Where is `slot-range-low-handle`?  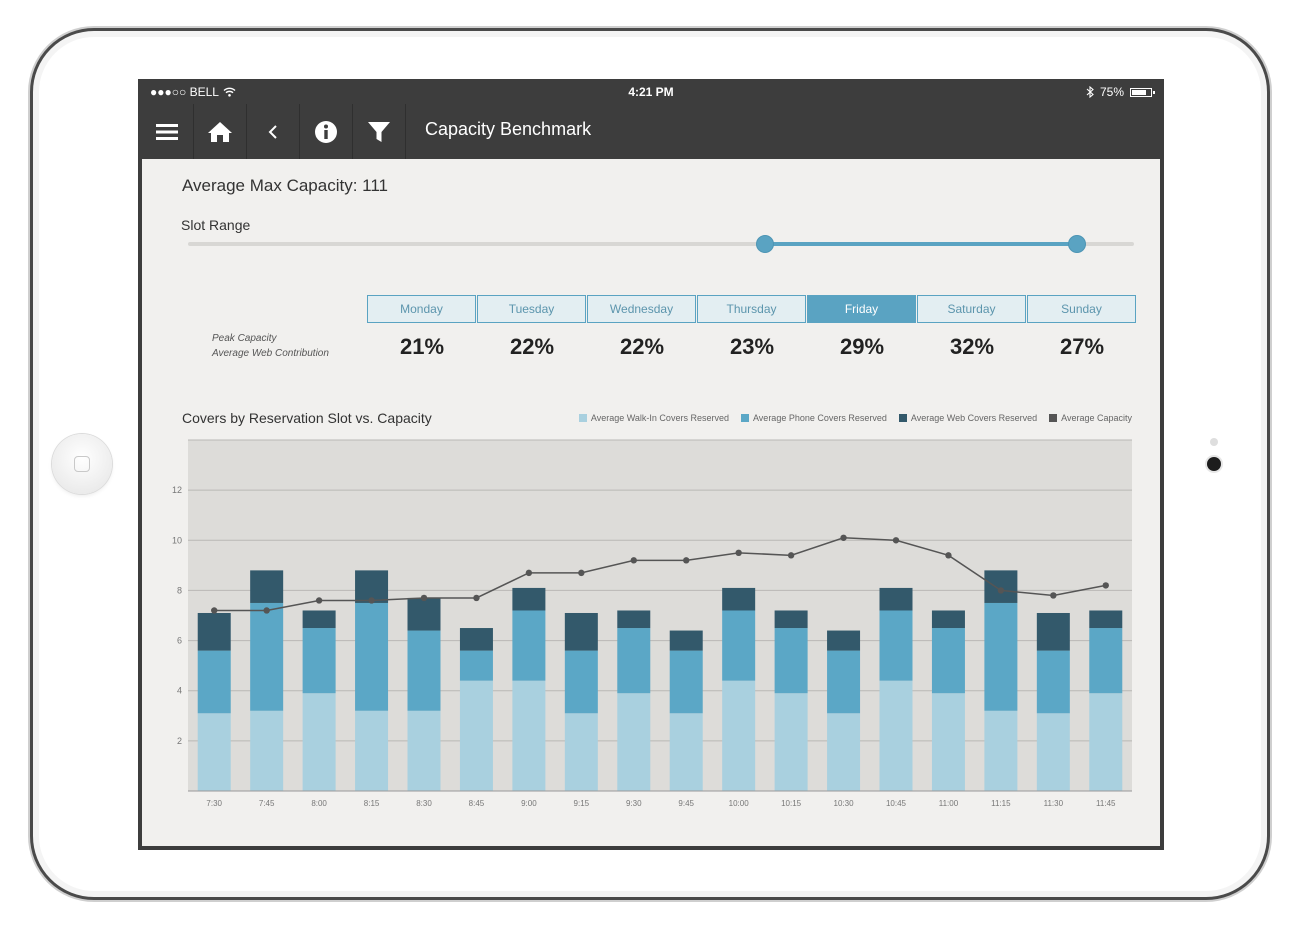 slot-range-low-handle is located at coordinates (765, 244).